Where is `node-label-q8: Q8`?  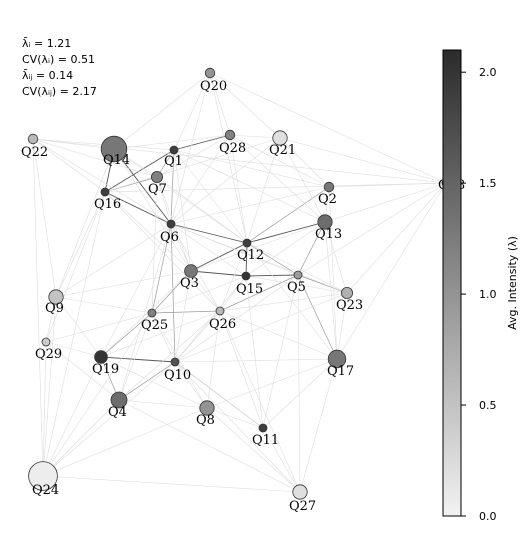 node-label-q8: Q8 is located at coordinates (205, 420).